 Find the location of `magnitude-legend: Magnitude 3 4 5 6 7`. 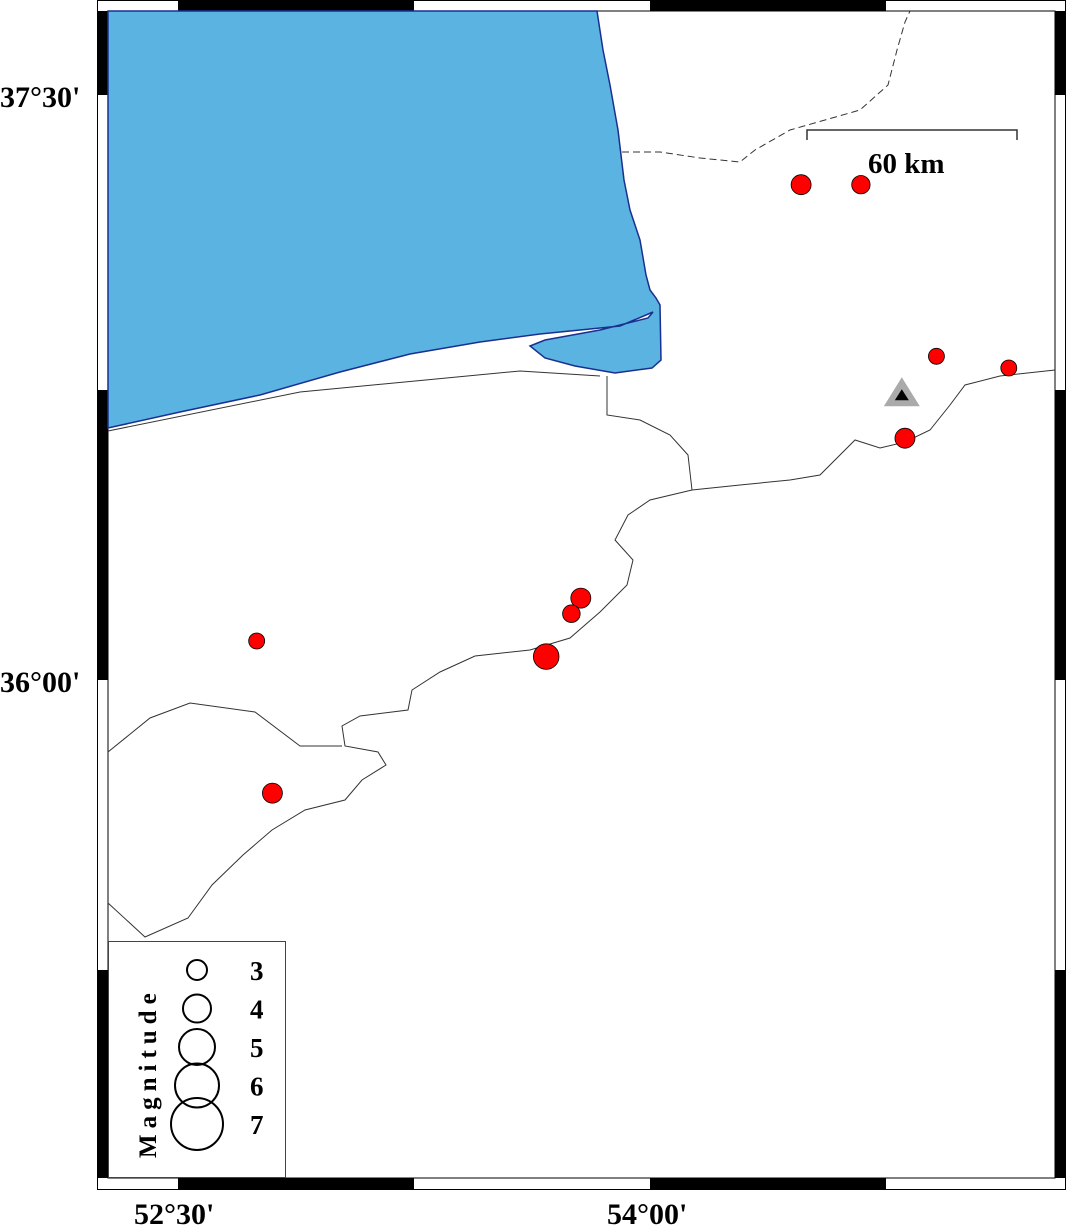

magnitude-legend: Magnitude 3 4 5 6 7 is located at coordinates (197, 1059).